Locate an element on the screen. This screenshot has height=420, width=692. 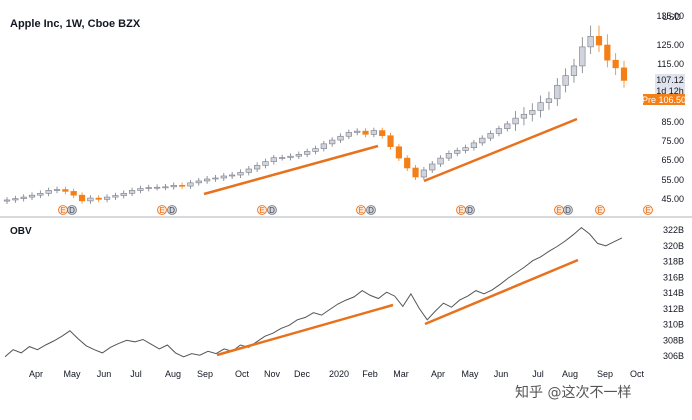
price-labels: 107.12 1d 12h Pre 106.50 is located at coordinates (664, 89).